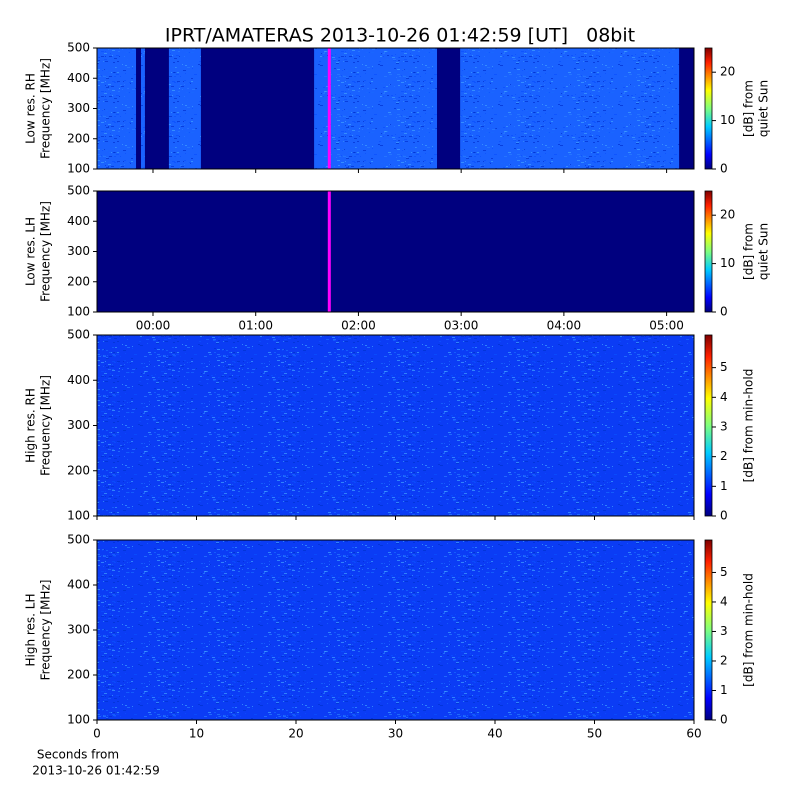 Image resolution: width=800 pixels, height=800 pixels. Describe the element at coordinates (31, 108) in the screenshot. I see `y-axis-label: Low res. RH` at that location.